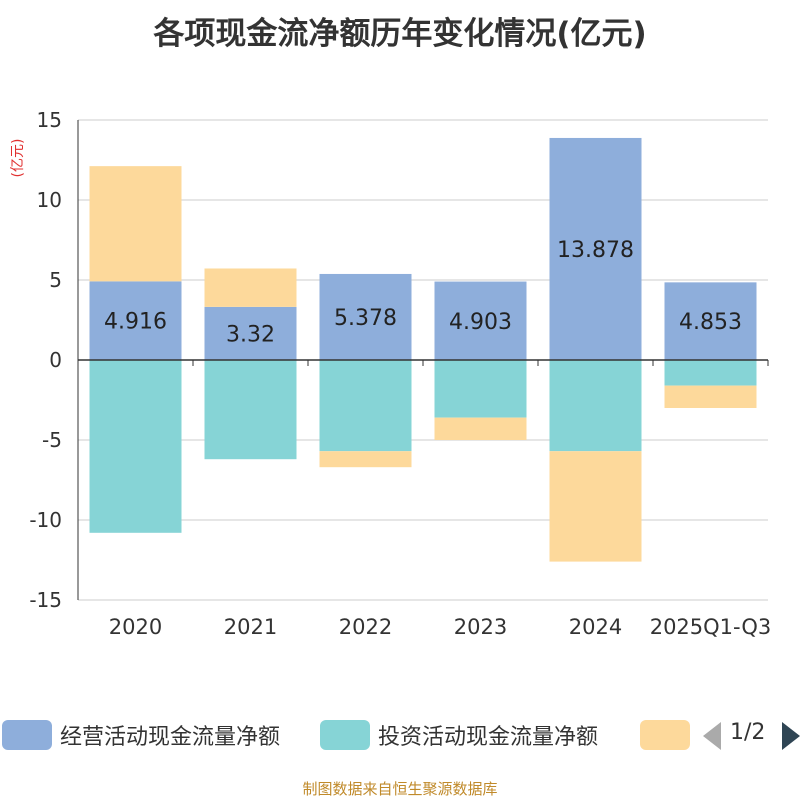  Describe the element at coordinates (55, 280) in the screenshot. I see `y-tick-label: 5` at that location.